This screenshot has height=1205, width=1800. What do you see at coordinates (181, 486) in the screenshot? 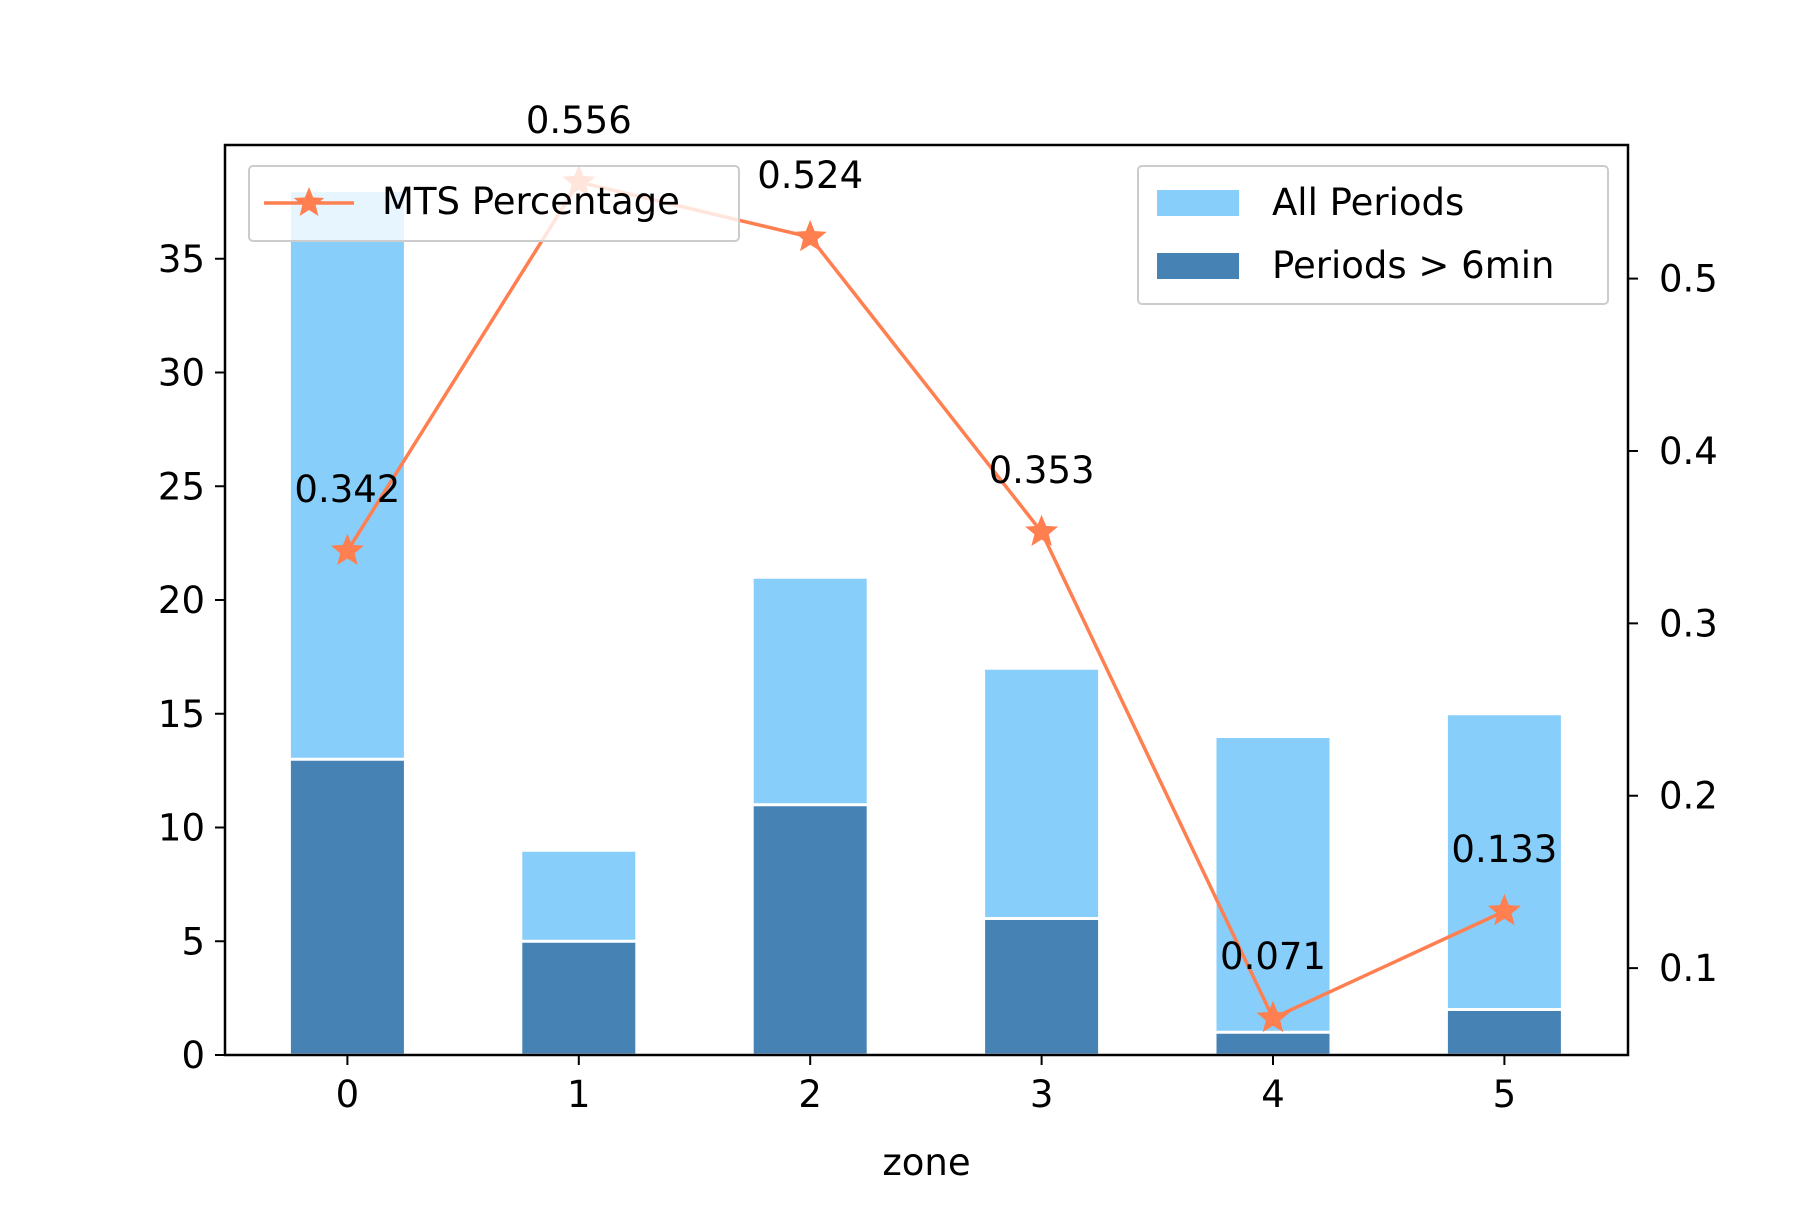
I see `left-y-tick-label: 25` at bounding box center [181, 486].